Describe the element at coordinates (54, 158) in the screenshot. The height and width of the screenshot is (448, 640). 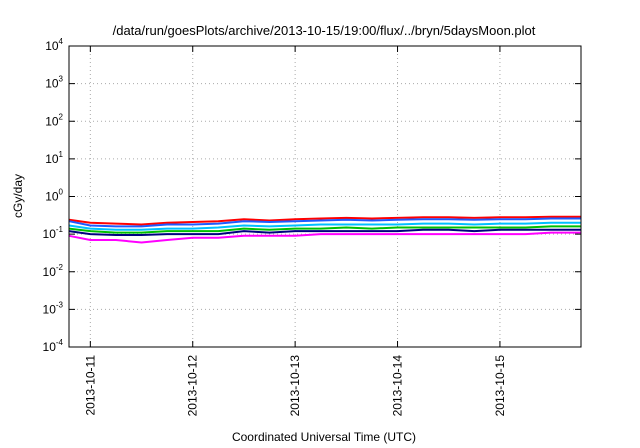
I see `y-tick-label: 10¹` at that location.